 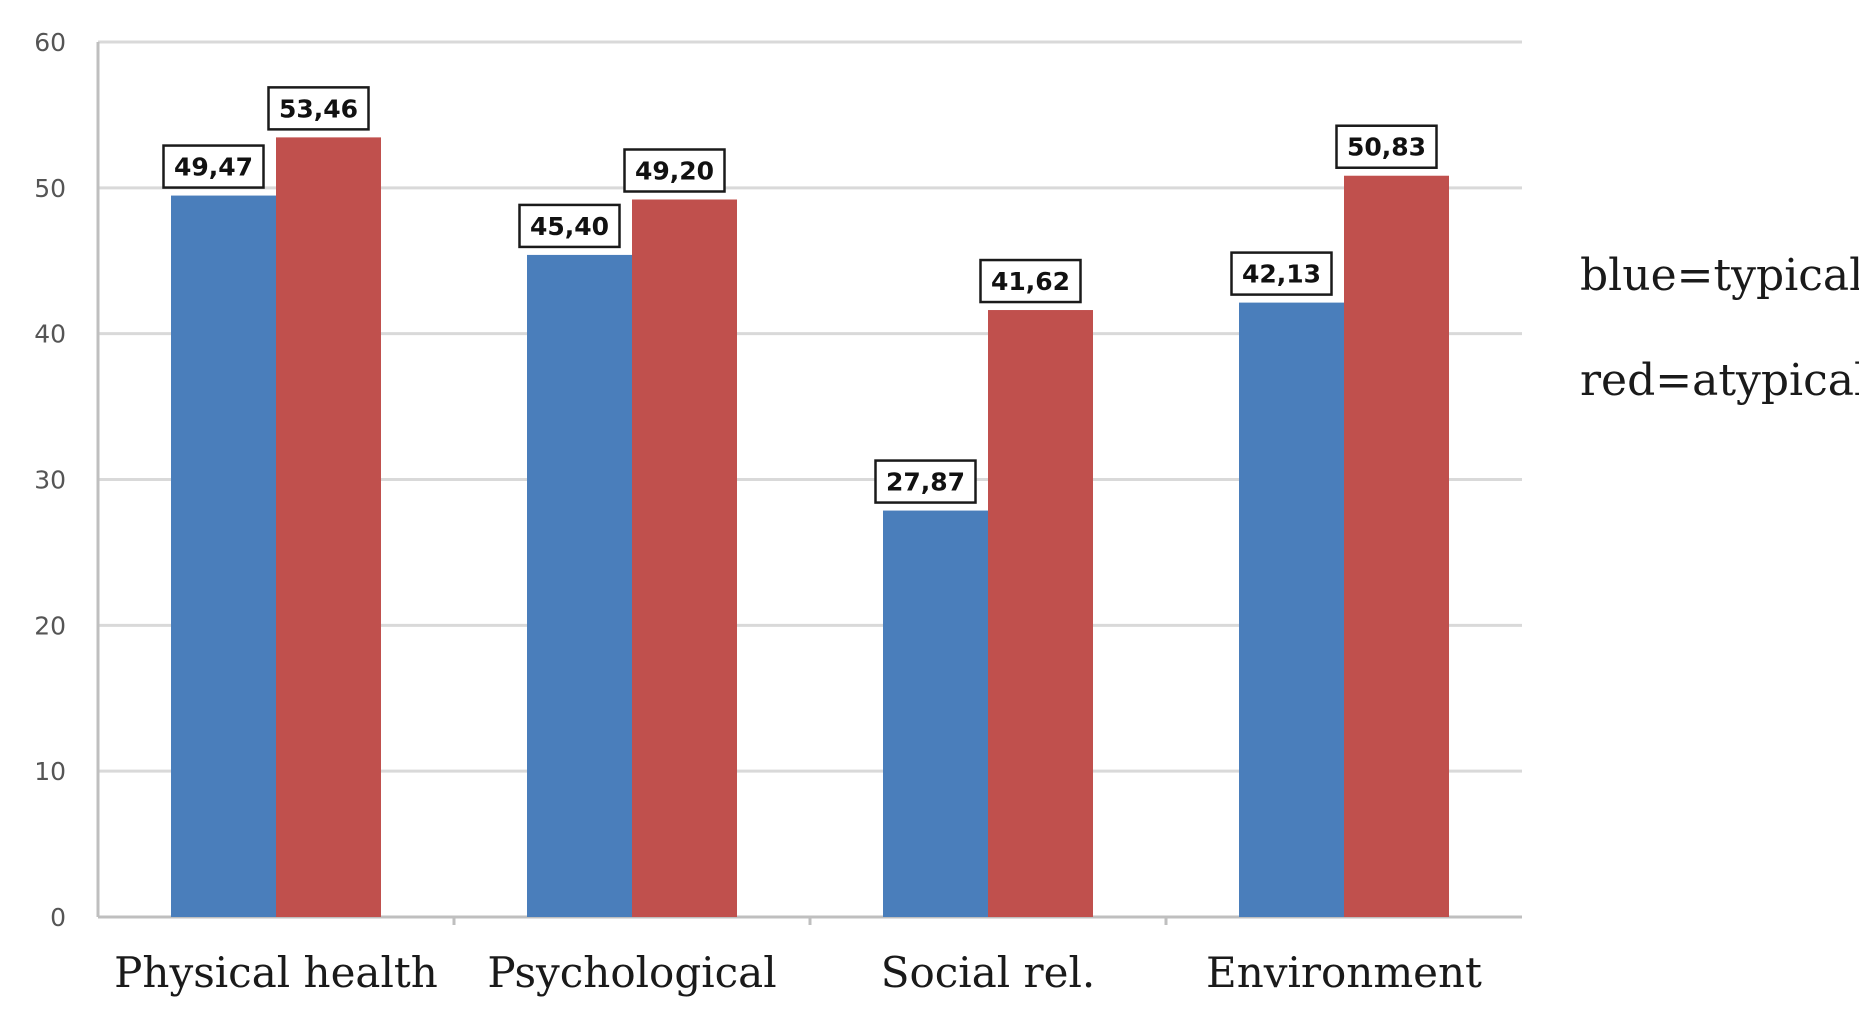 I want to click on data-label: 49,47, so click(x=213, y=167).